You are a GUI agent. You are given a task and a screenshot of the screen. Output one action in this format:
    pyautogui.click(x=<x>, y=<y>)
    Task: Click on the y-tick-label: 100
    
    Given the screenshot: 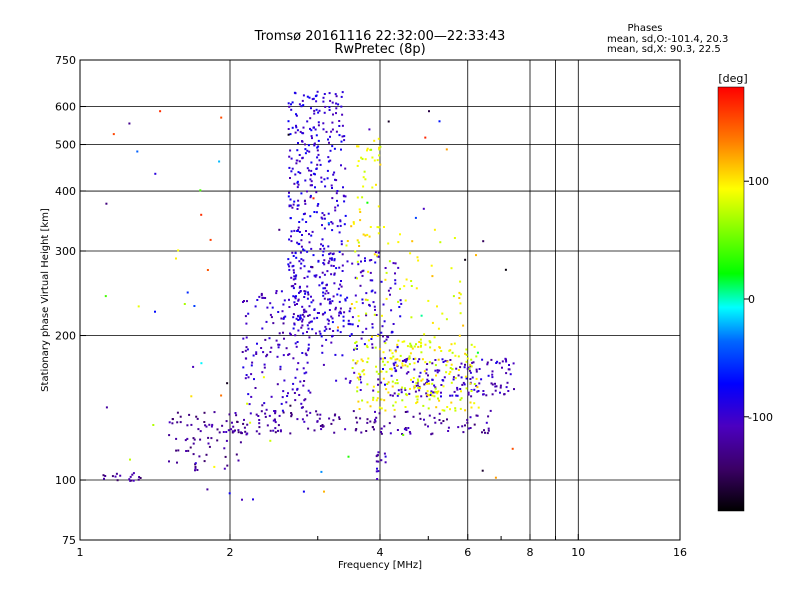 What is the action you would take?
    pyautogui.click(x=65, y=480)
    